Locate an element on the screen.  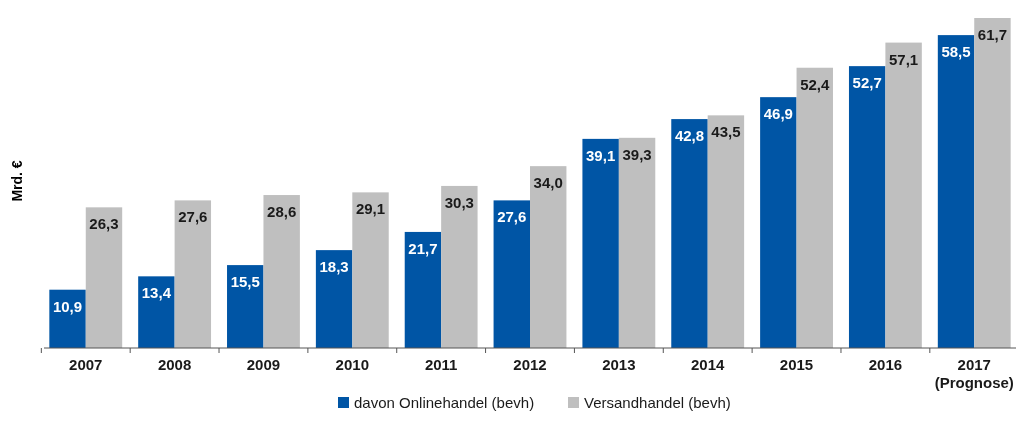
data-label: 26,3 is located at coordinates (104, 224).